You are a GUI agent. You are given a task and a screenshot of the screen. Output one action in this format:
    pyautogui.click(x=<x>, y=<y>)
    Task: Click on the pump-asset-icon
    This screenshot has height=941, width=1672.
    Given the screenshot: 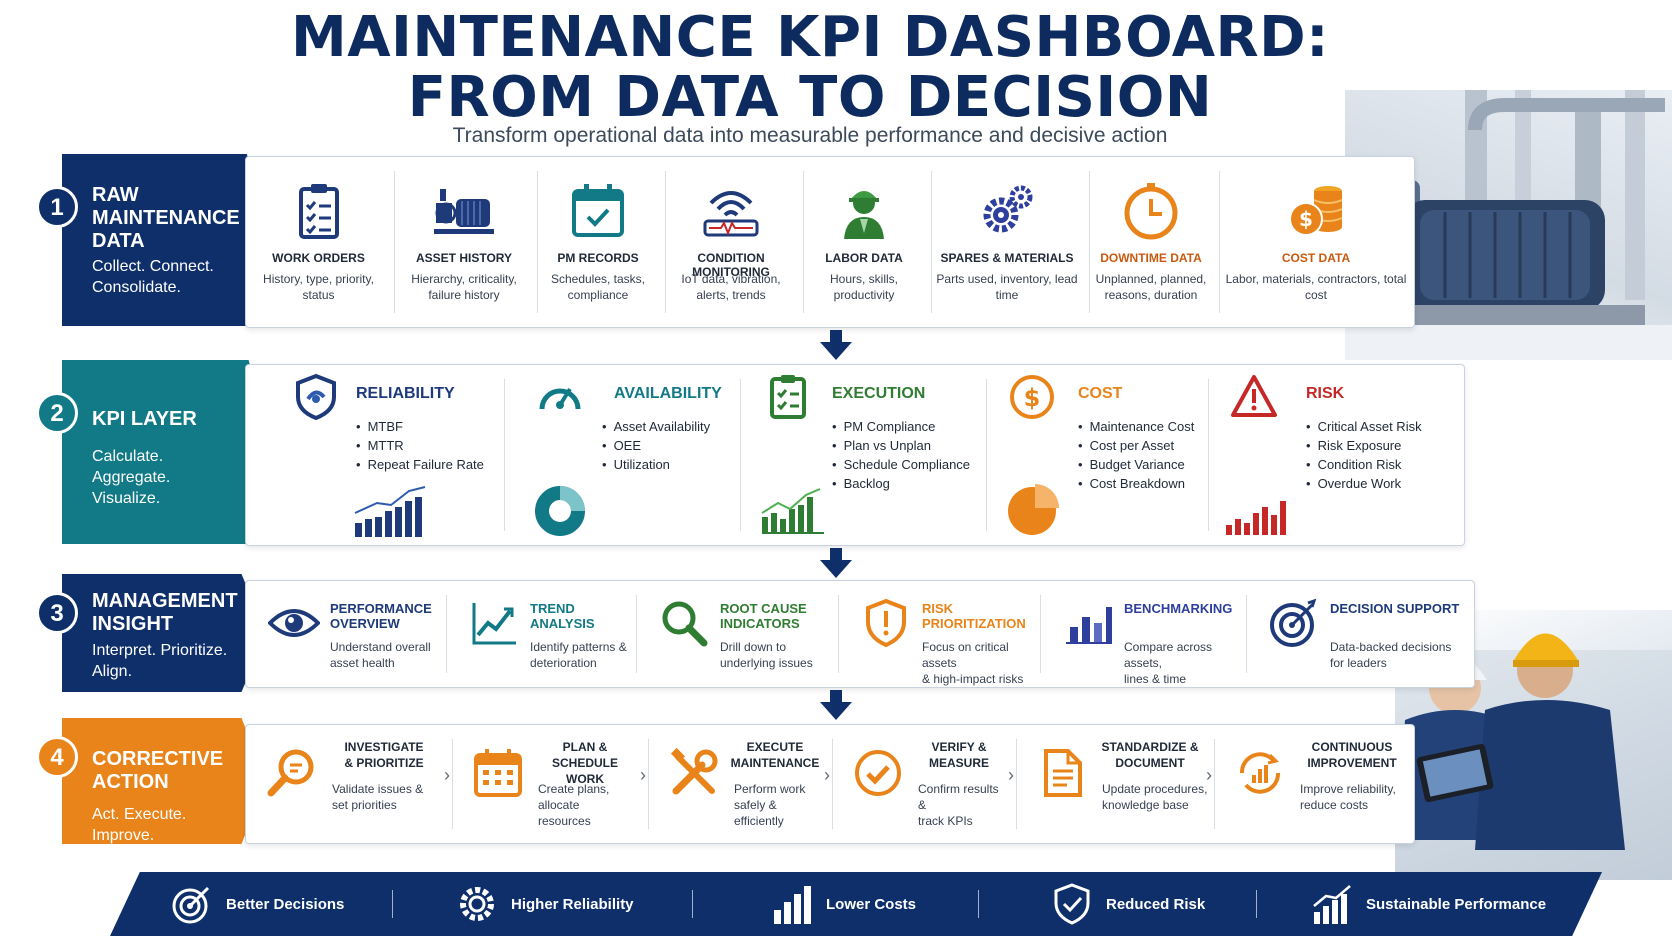 What is the action you would take?
    pyautogui.click(x=464, y=211)
    